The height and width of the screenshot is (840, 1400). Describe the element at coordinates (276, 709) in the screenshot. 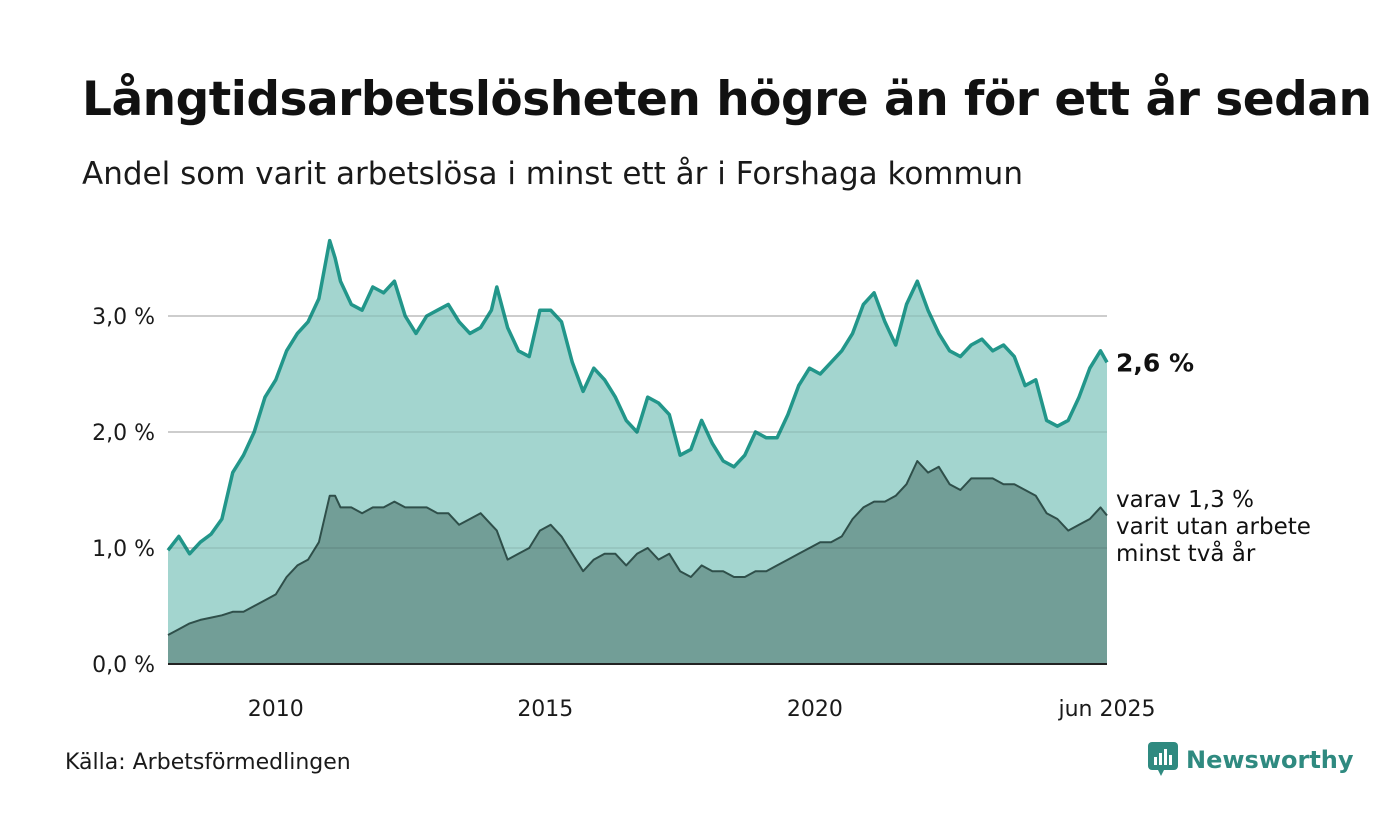

I see `x-tick-label: 2010` at that location.